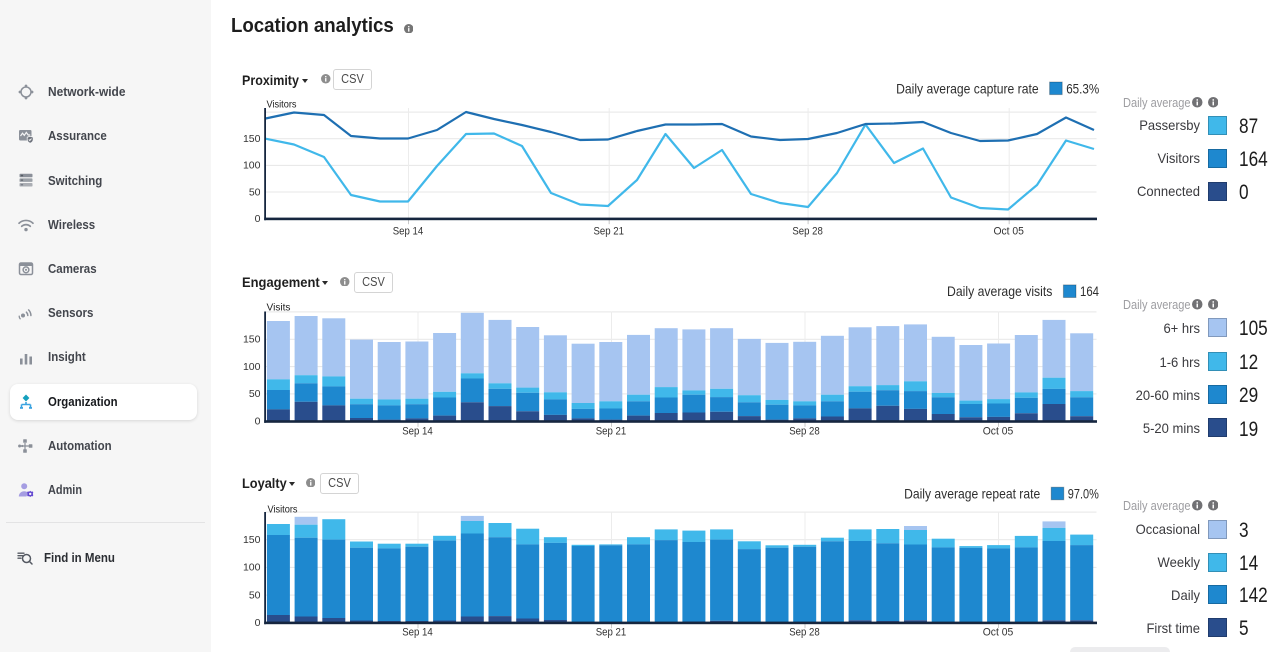 The image size is (1285, 652). I want to click on svg-text: Daily average visits, so click(999, 291).